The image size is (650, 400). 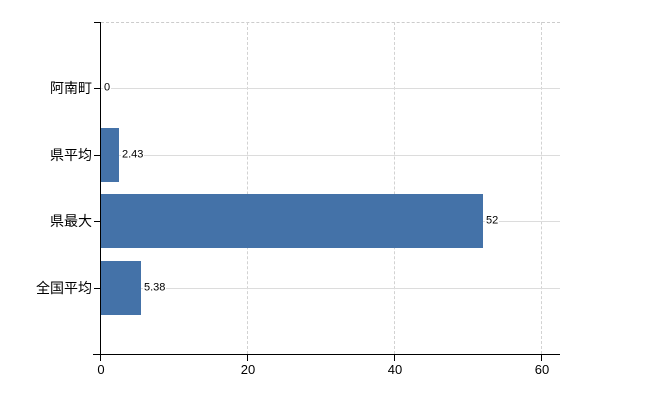 I want to click on x-tick-label: 40, so click(x=395, y=369).